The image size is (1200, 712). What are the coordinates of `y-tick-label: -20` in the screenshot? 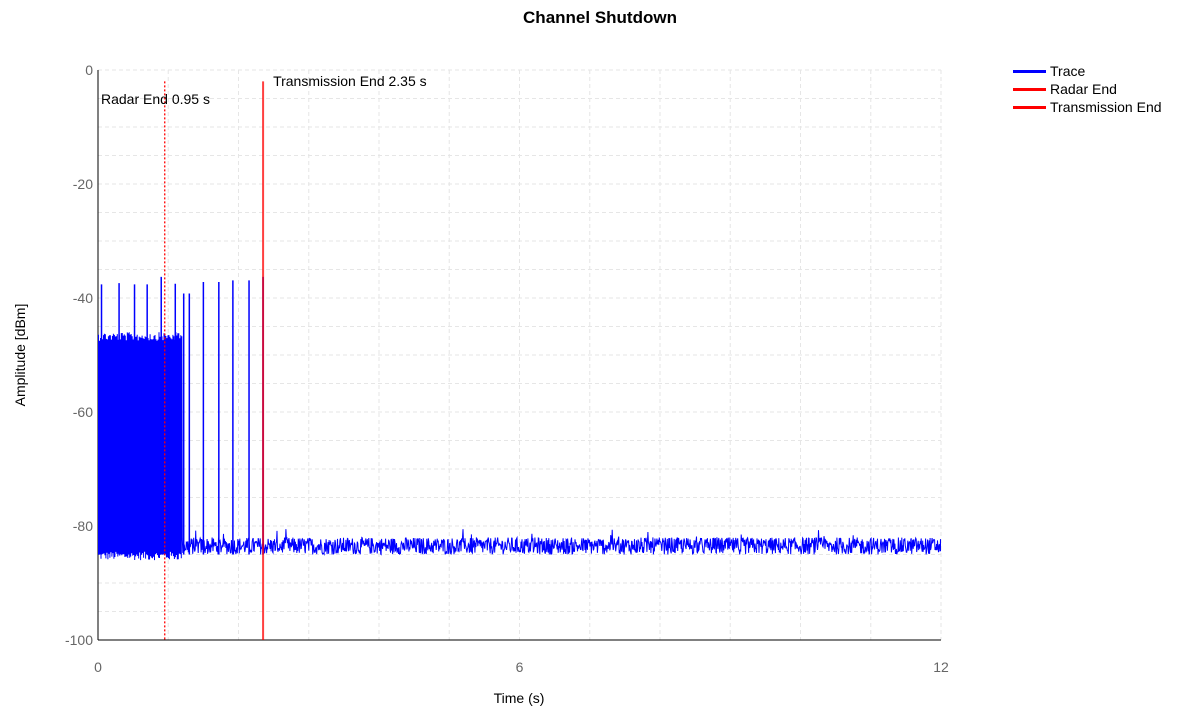 It's located at (83, 184).